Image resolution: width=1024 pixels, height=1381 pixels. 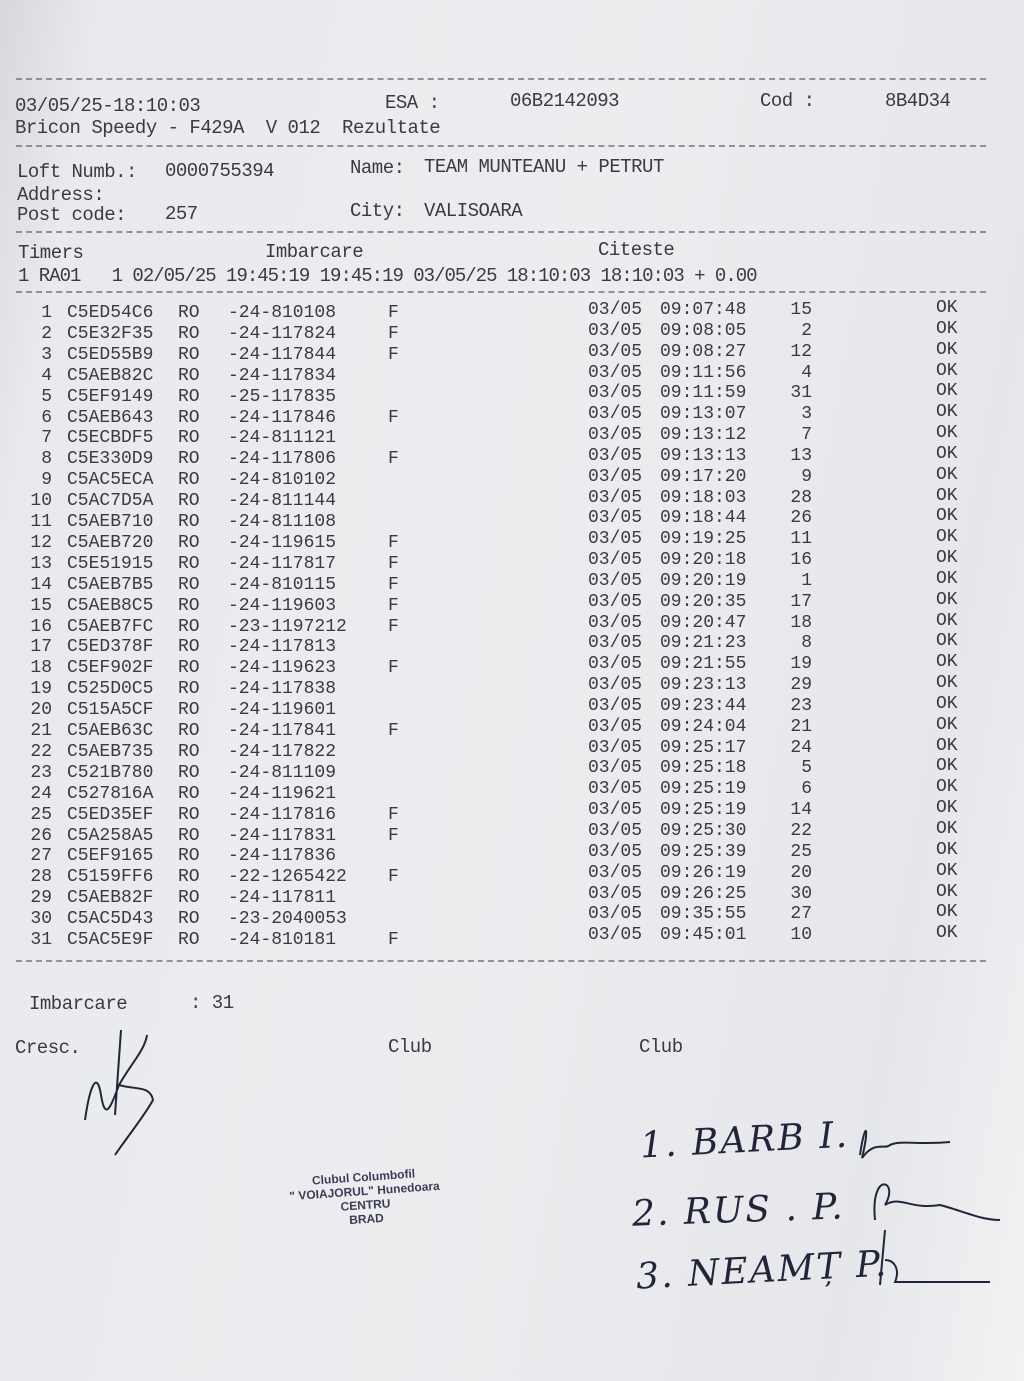 I want to click on divider, so click(x=501, y=232).